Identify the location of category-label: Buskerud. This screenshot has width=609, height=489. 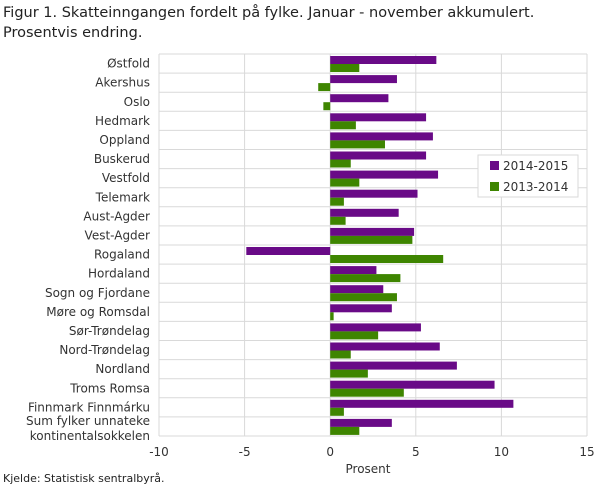
(122, 159).